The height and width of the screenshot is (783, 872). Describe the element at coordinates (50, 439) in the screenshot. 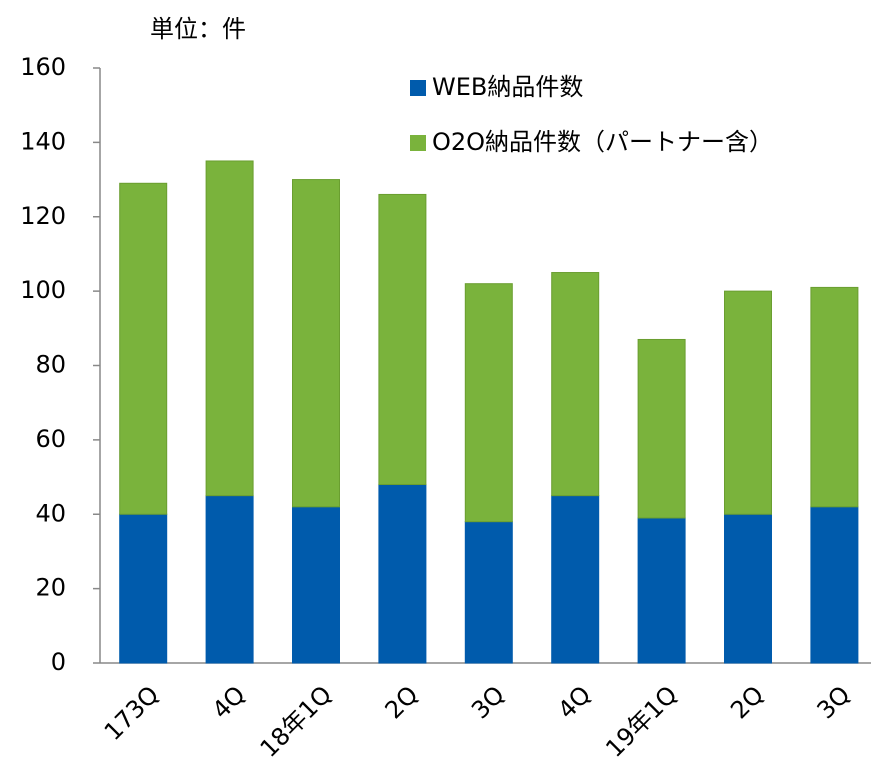

I see `y-tick-label: 60` at that location.